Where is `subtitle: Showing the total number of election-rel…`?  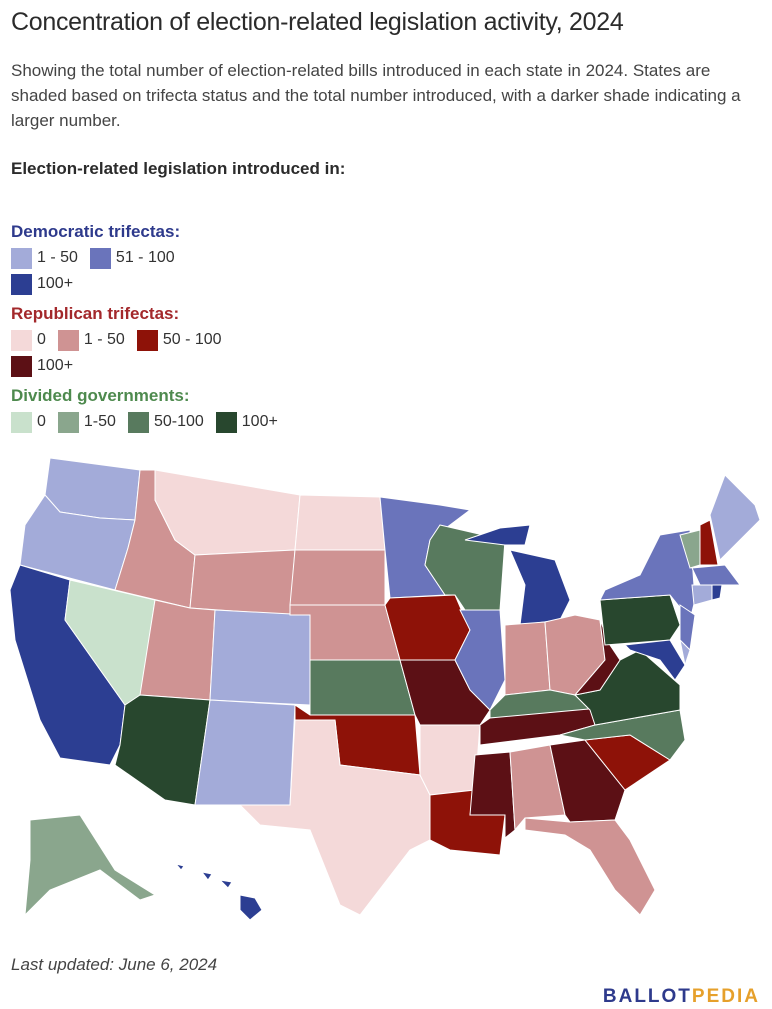 subtitle: Showing the total number of election-rel… is located at coordinates (376, 95).